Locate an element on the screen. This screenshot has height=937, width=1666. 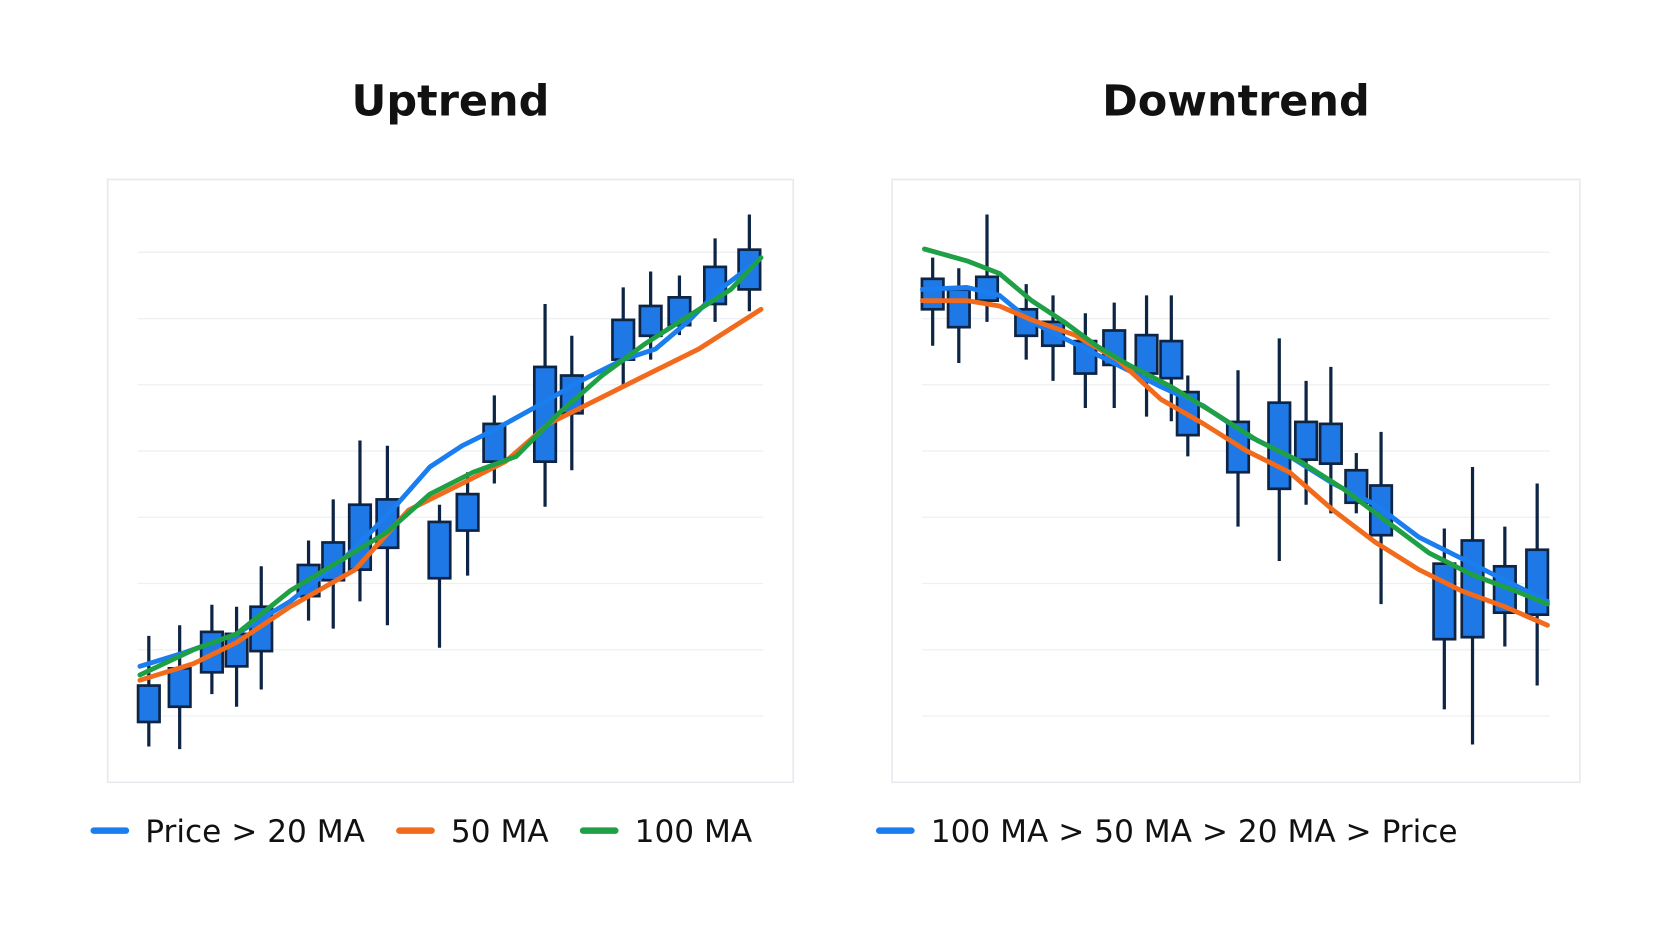
legend-label: Price > 20 MA is located at coordinates (255, 832).